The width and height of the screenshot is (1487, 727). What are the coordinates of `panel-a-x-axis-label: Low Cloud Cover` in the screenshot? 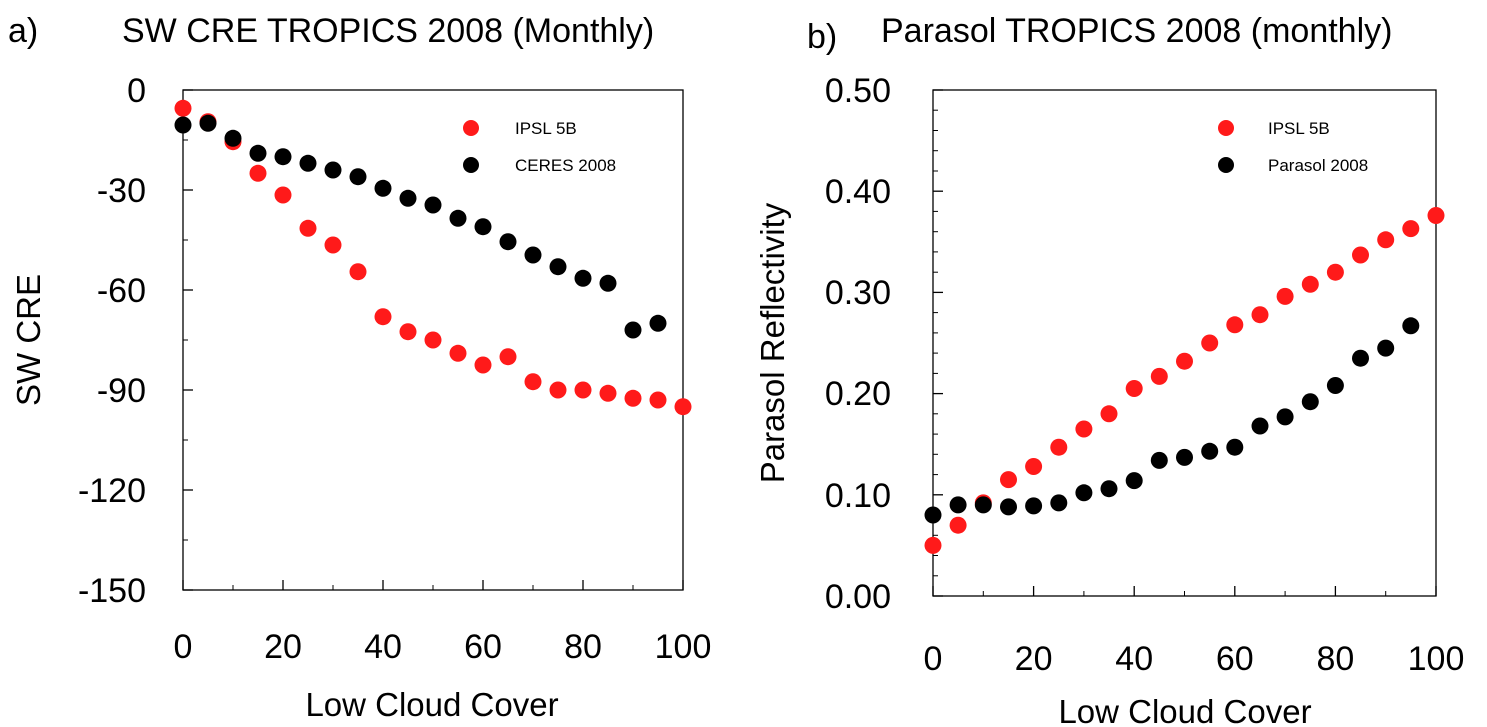 It's located at (431, 704).